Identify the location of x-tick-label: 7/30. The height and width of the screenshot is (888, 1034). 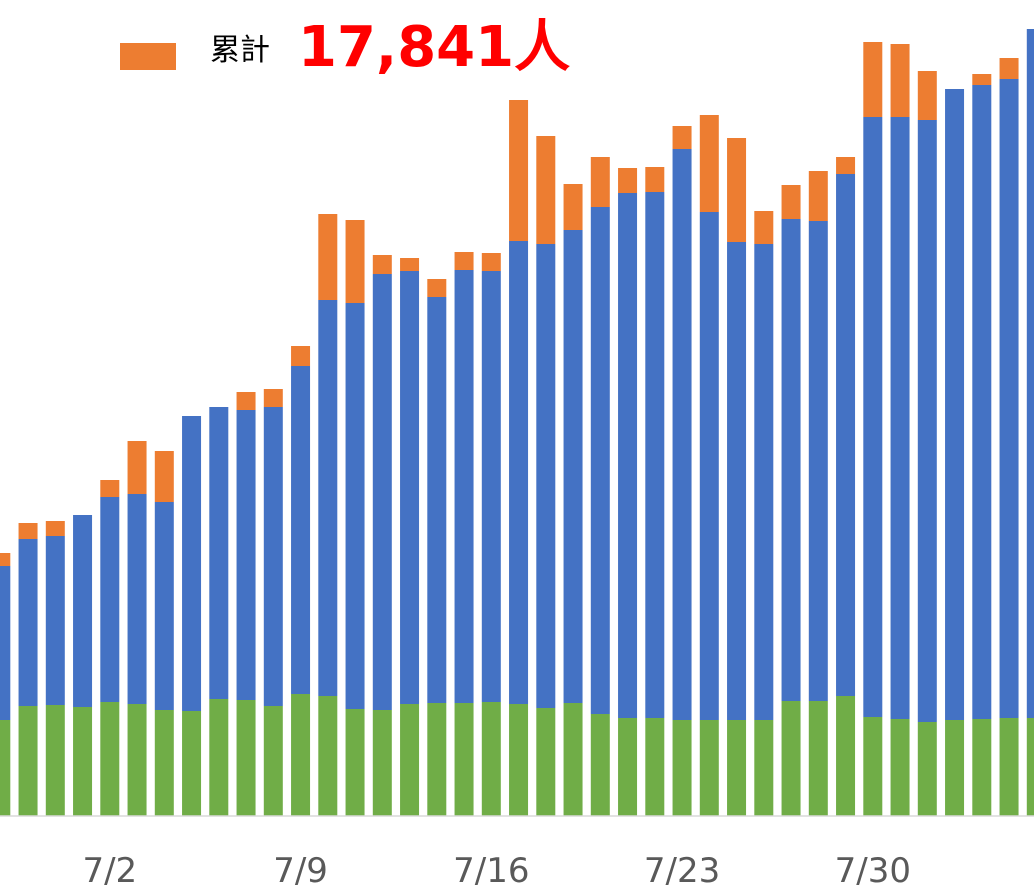
(873, 869).